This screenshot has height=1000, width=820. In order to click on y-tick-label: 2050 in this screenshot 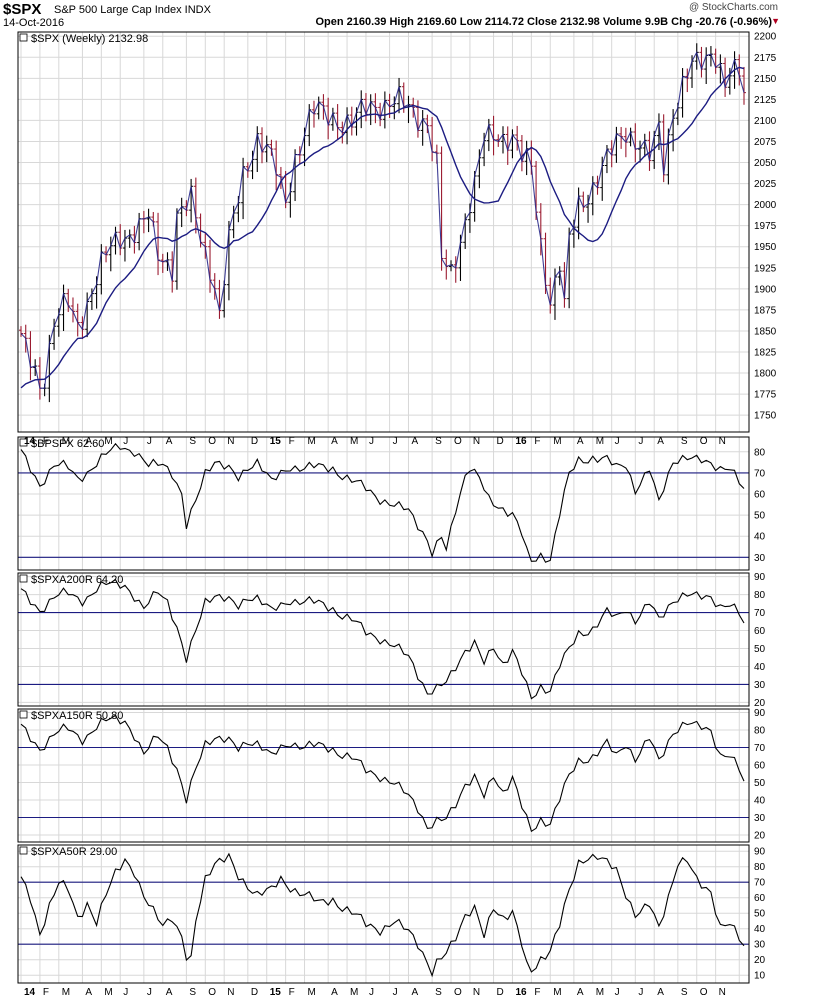, I will do `click(765, 163)`.